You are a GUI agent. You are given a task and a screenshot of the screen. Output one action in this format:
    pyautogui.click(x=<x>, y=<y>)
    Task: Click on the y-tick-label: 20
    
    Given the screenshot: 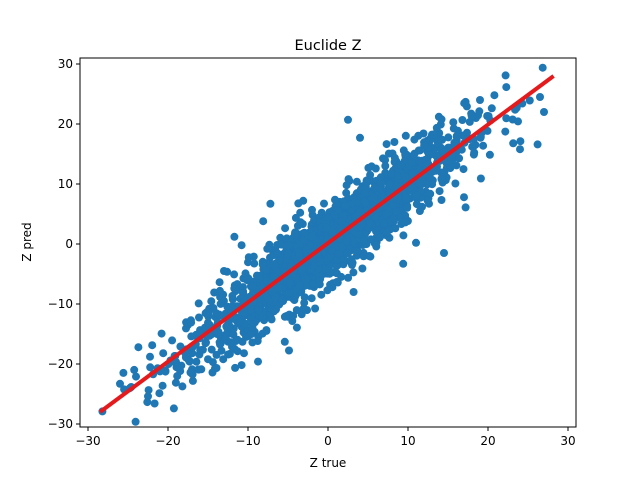 What is the action you would take?
    pyautogui.click(x=65, y=124)
    